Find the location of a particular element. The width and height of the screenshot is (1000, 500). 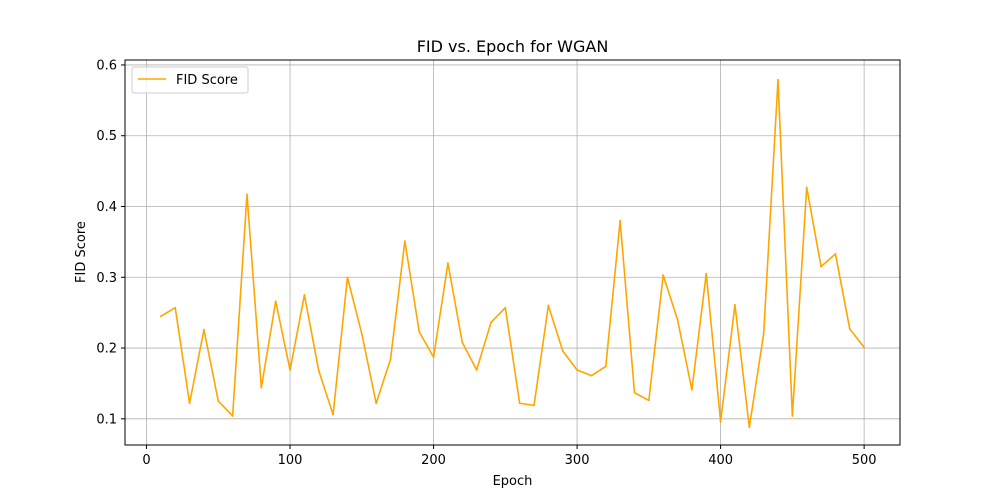

x-tick-label: 0 is located at coordinates (146, 460).